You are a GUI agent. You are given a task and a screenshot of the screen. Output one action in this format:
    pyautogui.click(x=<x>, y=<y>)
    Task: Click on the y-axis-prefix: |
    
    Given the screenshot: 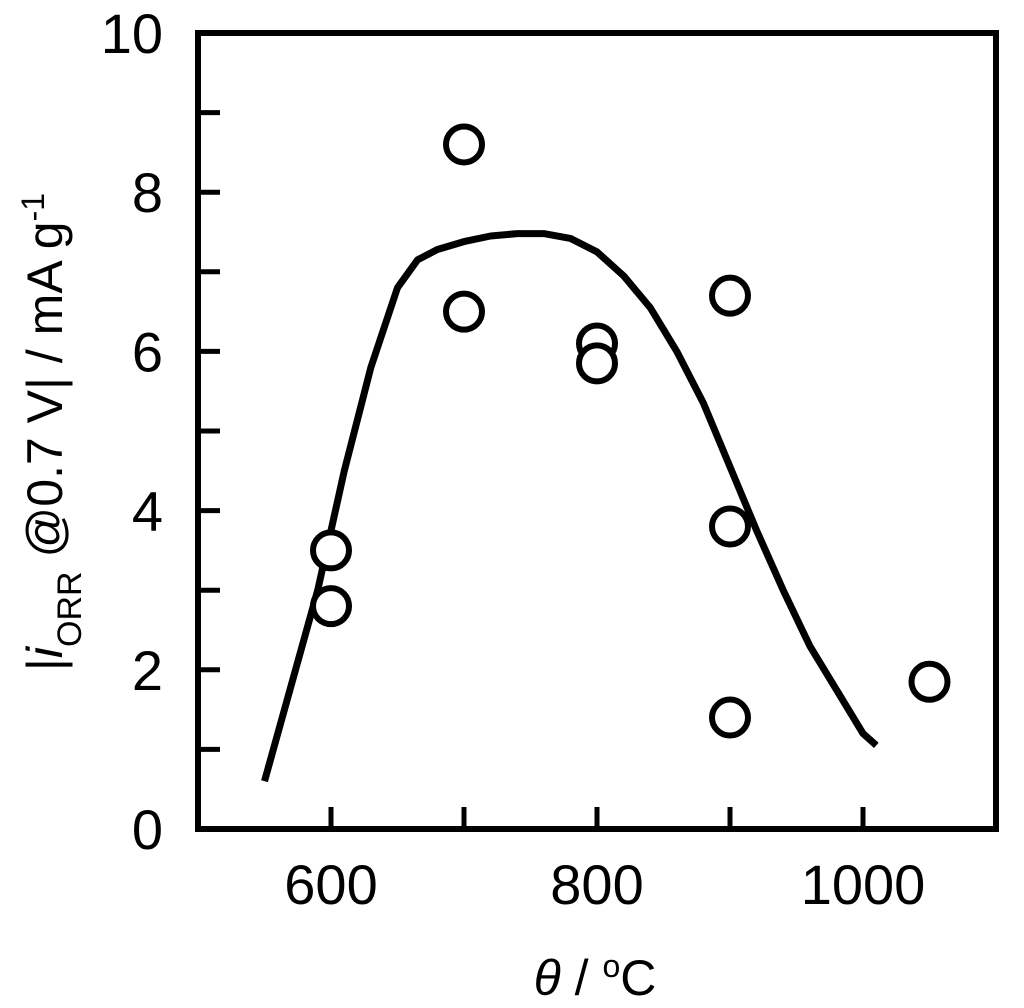 What is the action you would take?
    pyautogui.click(x=45, y=664)
    